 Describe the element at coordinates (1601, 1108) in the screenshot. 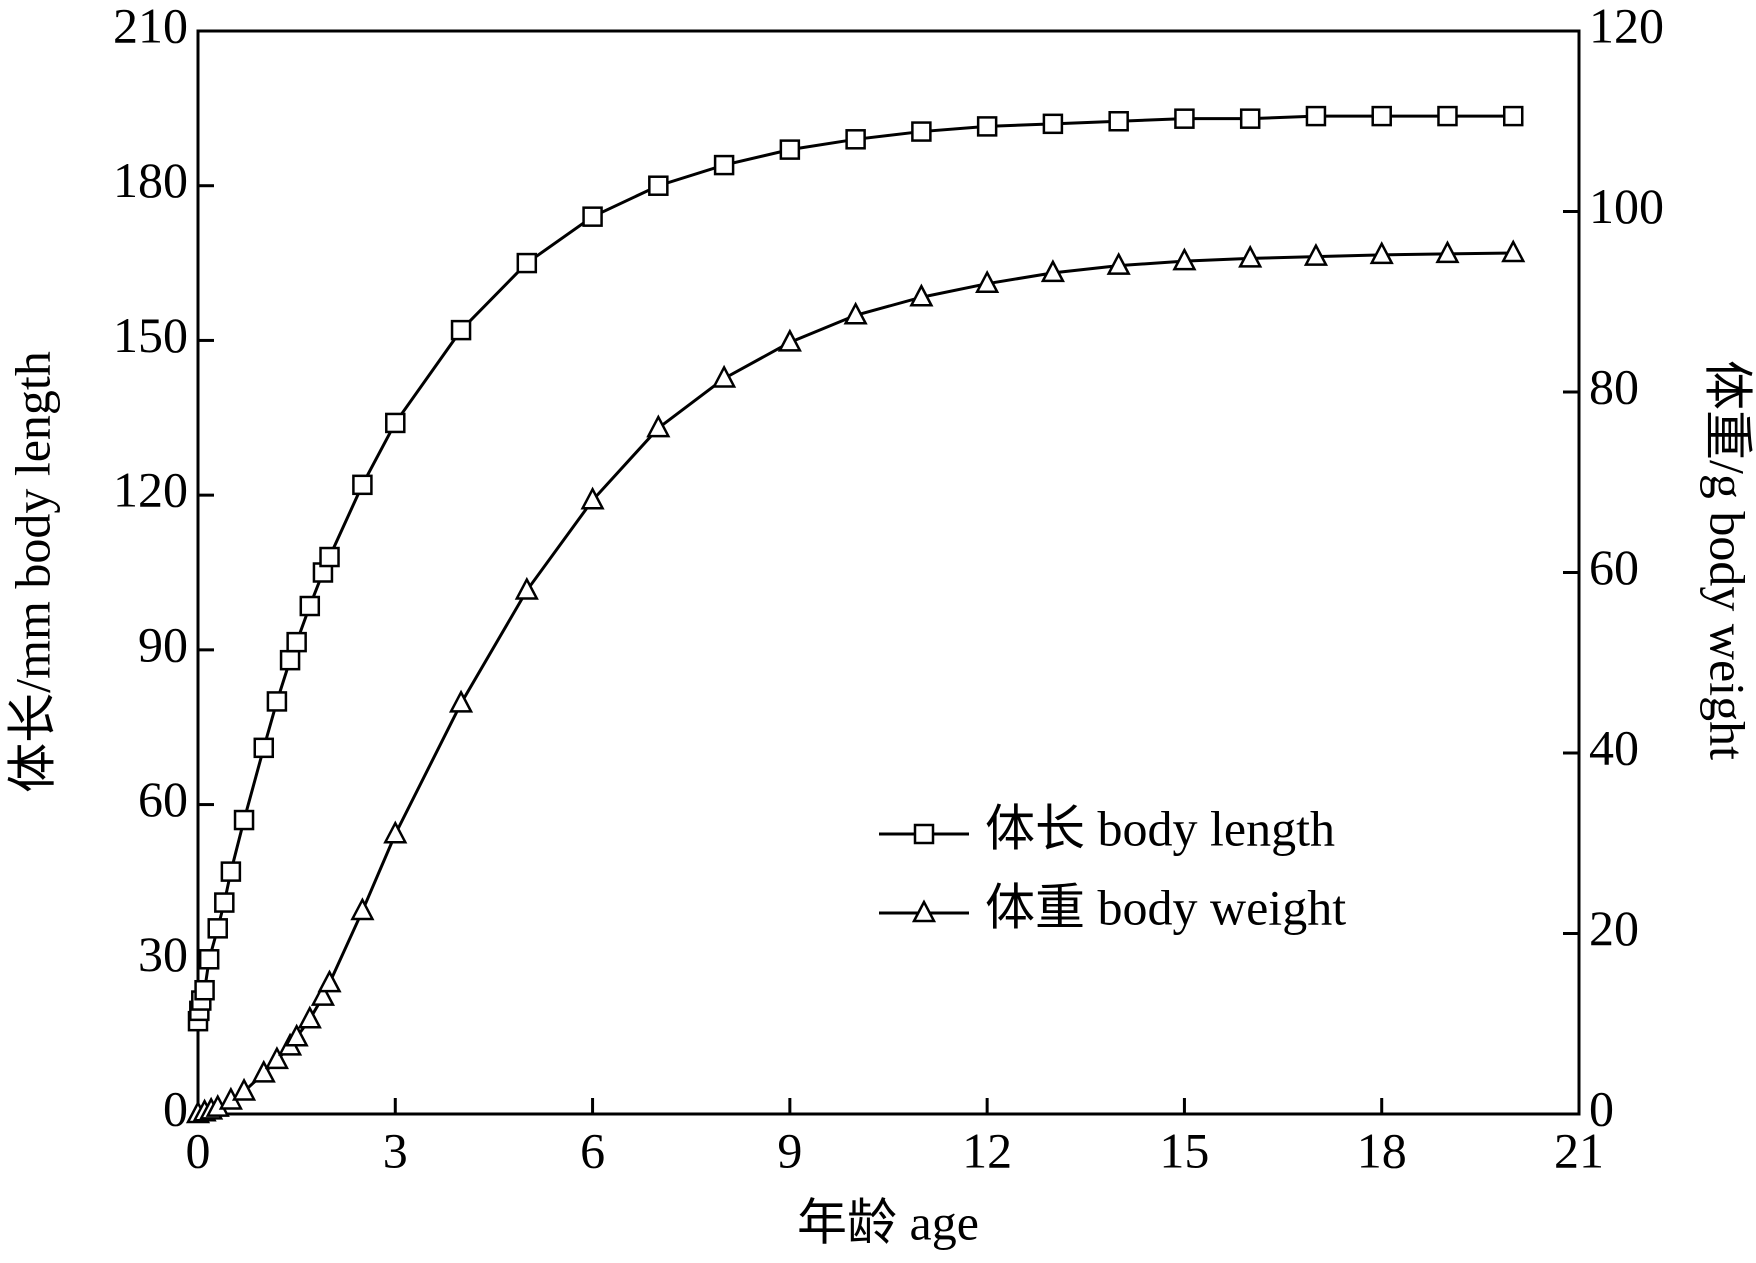

I see `y2-tick-label: 0` at that location.